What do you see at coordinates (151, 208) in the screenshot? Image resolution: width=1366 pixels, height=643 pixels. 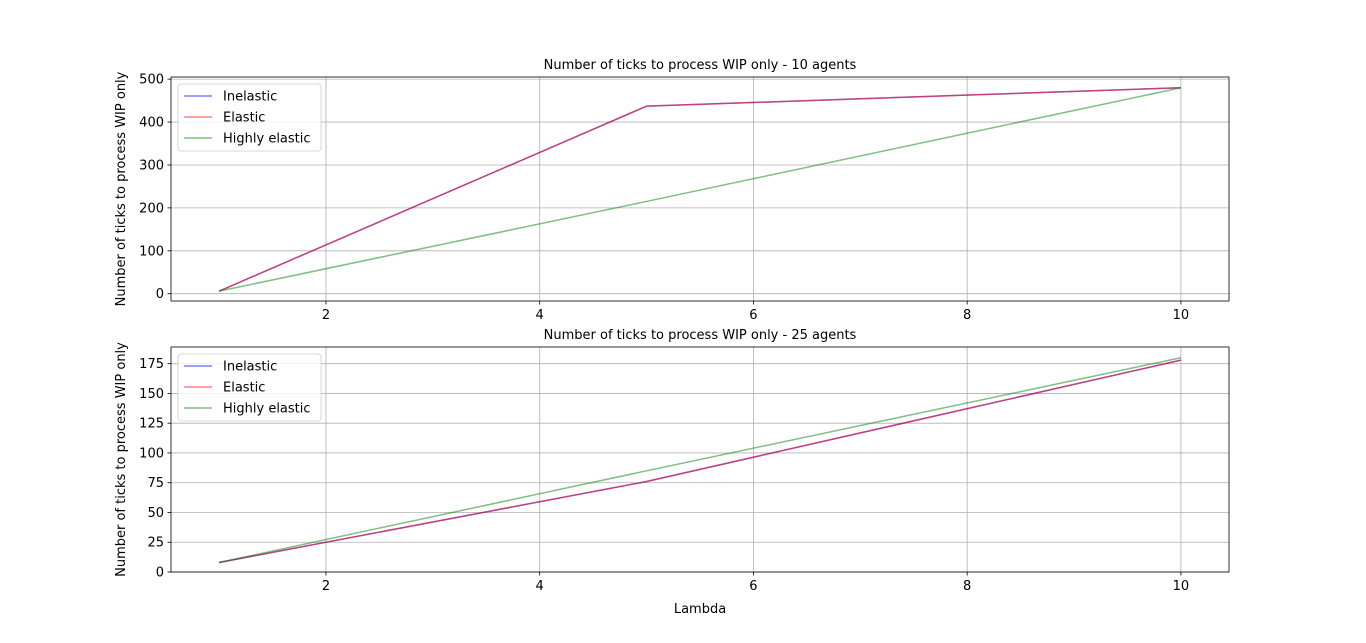 I see `y-tick-label: 200` at bounding box center [151, 208].